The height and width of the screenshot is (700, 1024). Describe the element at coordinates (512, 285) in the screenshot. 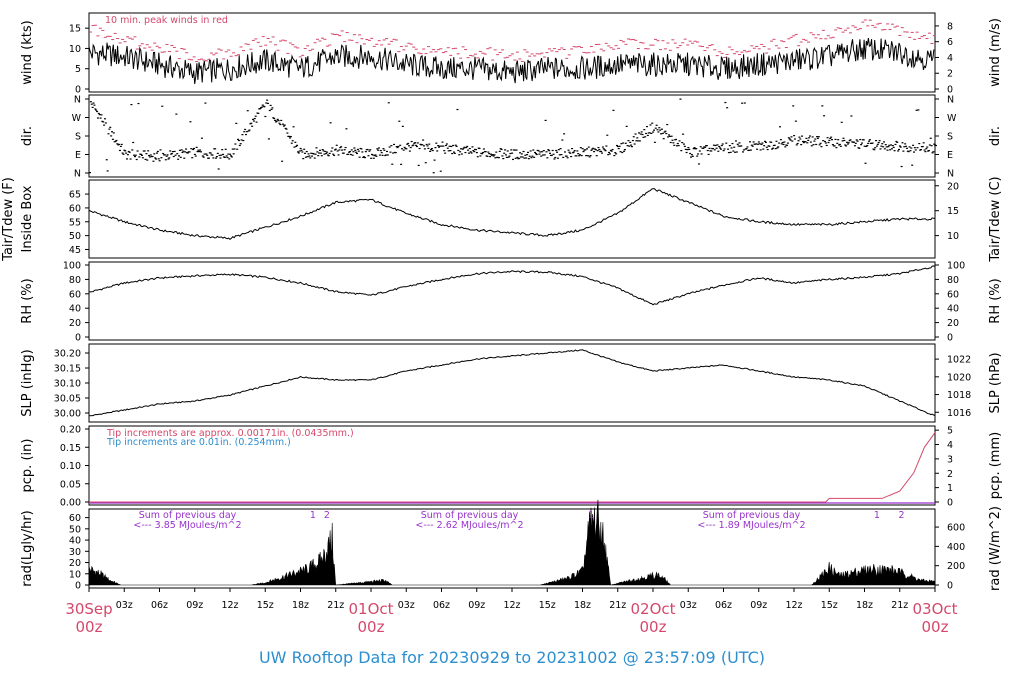

I see `rh-line` at that location.